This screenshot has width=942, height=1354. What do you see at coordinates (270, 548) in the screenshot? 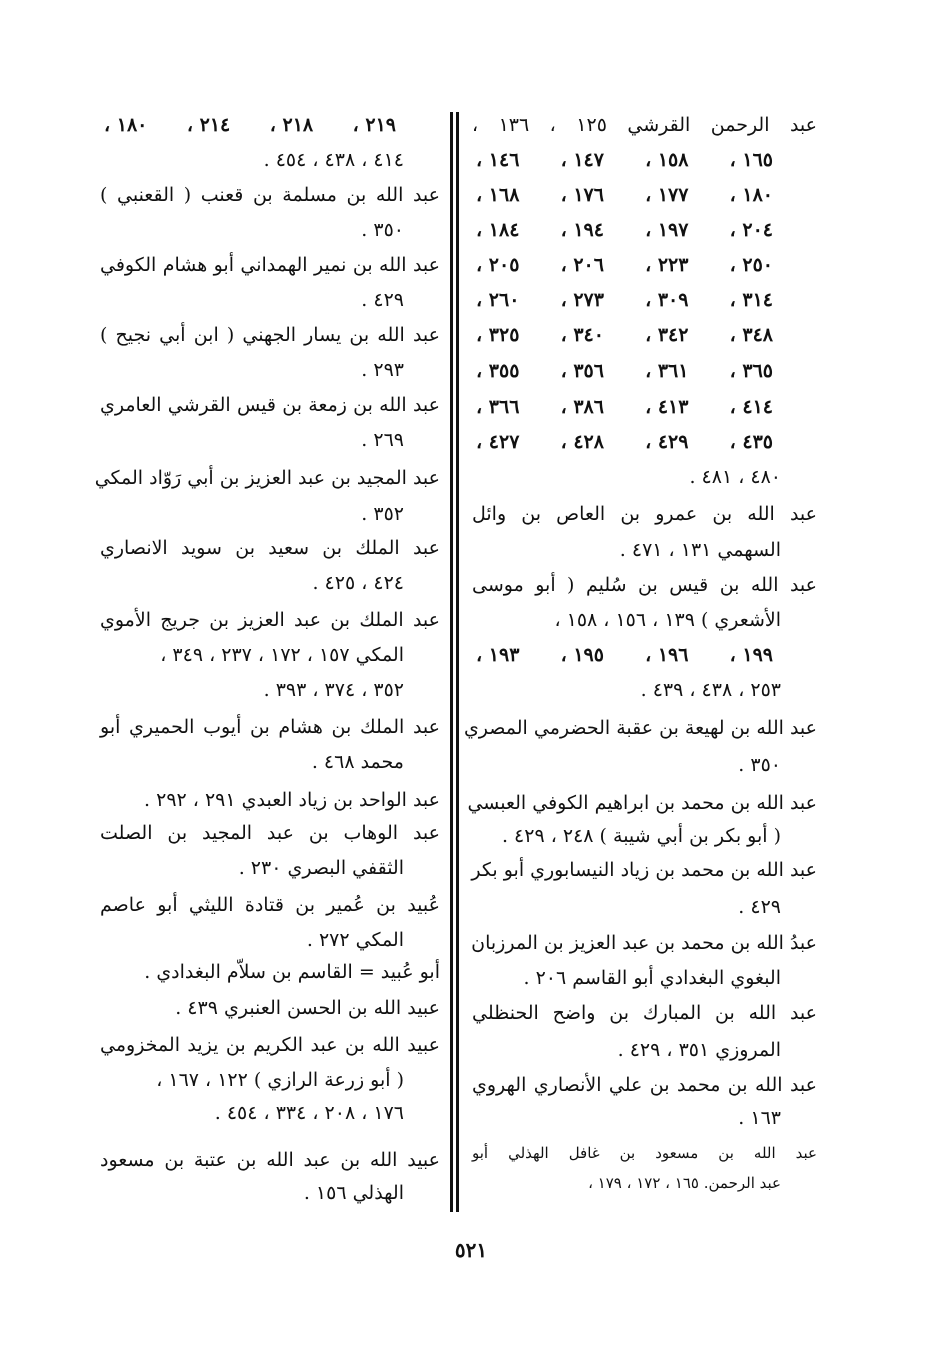
I see `index-entry-line: عبد الملك بن سعيد بن سويد الانصاري` at bounding box center [270, 548].